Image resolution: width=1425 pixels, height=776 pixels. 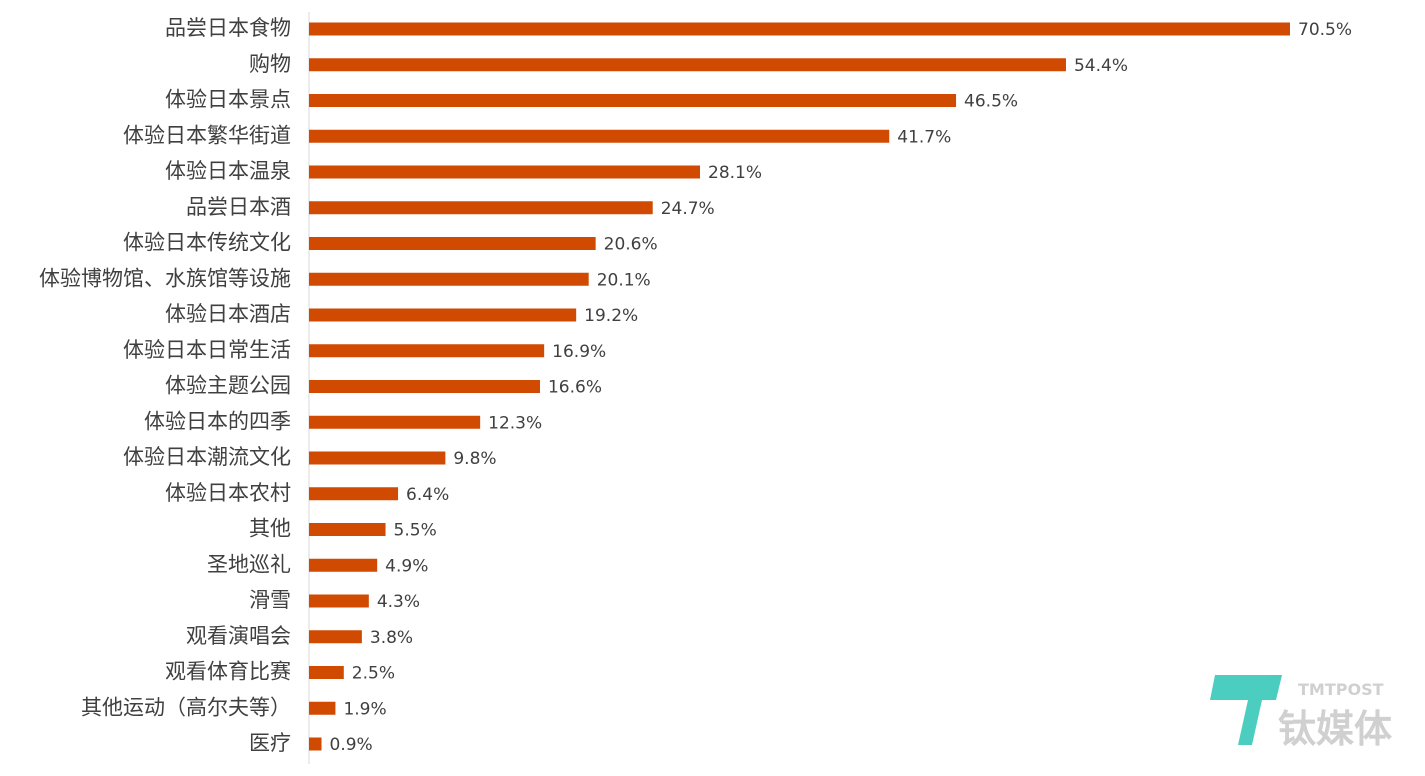 I want to click on category-label: 体验日本潮流文化, so click(x=207, y=457).